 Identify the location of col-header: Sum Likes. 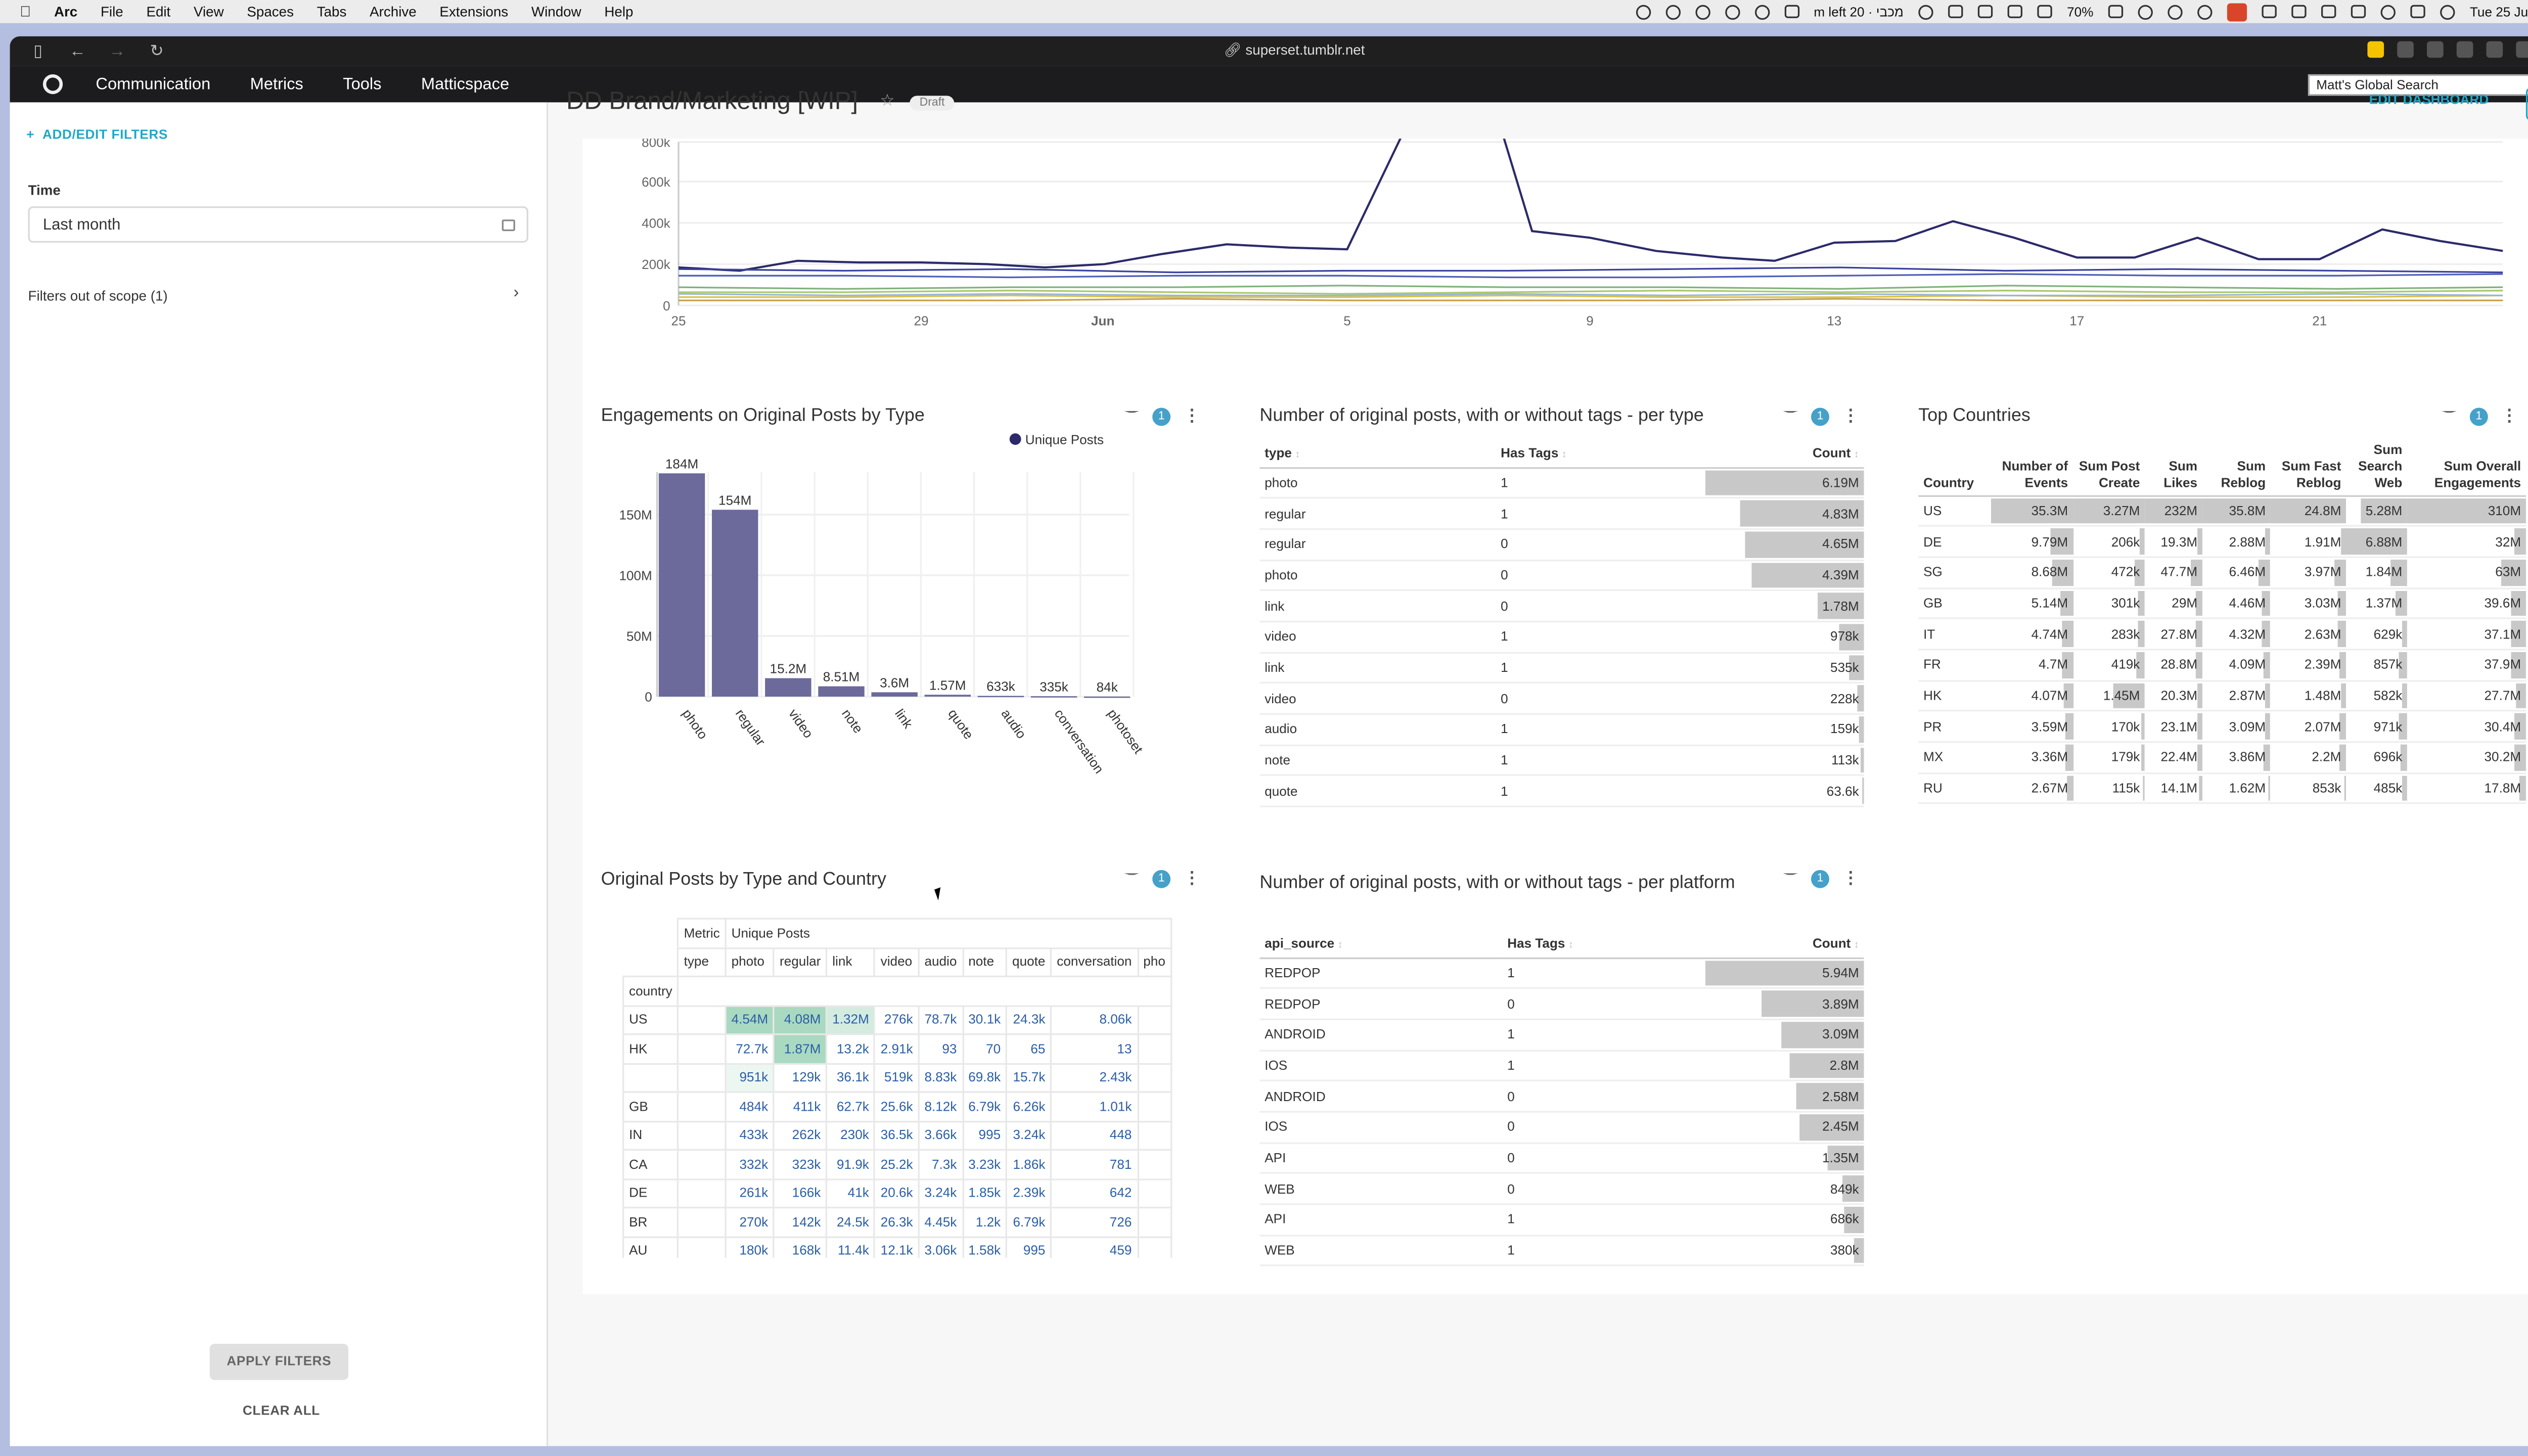
(2174, 466).